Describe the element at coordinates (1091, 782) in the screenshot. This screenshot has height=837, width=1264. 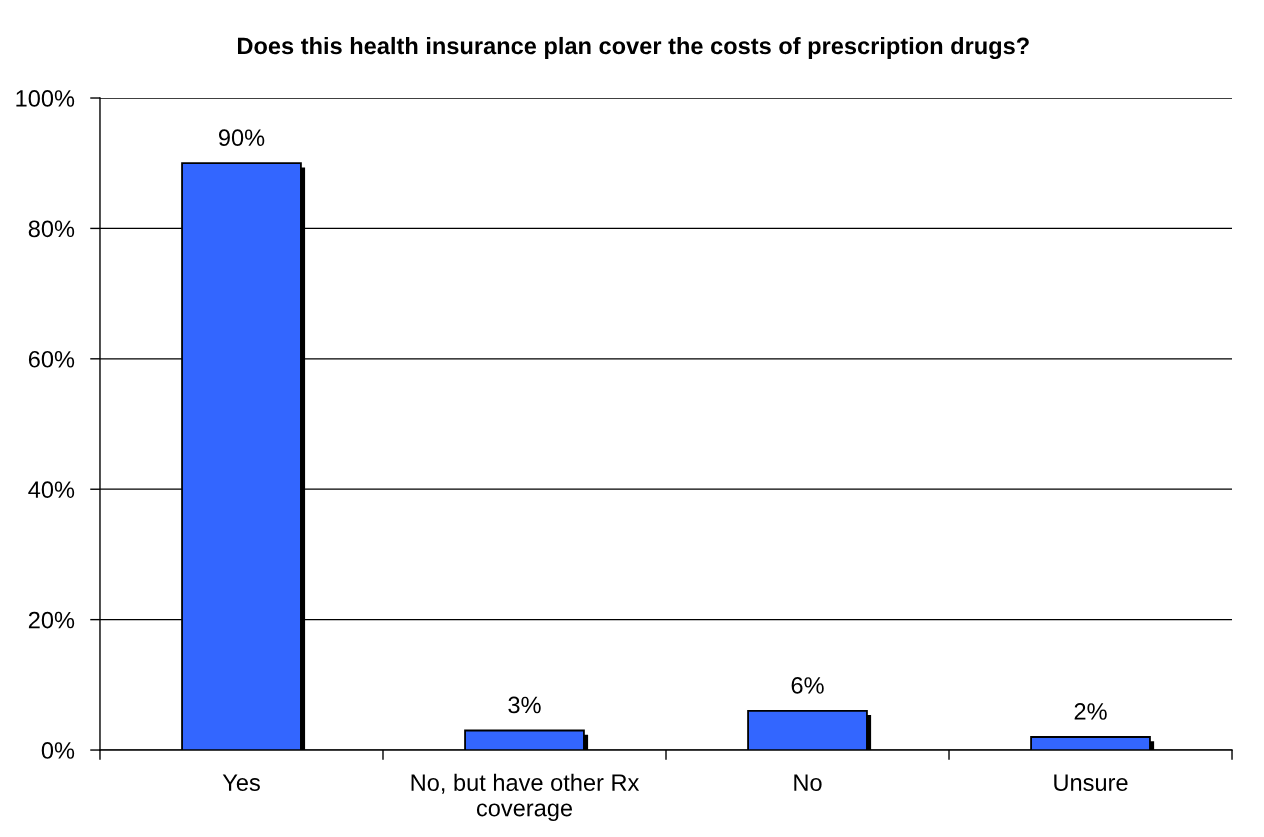
I see `x-tick-label: Unsure` at that location.